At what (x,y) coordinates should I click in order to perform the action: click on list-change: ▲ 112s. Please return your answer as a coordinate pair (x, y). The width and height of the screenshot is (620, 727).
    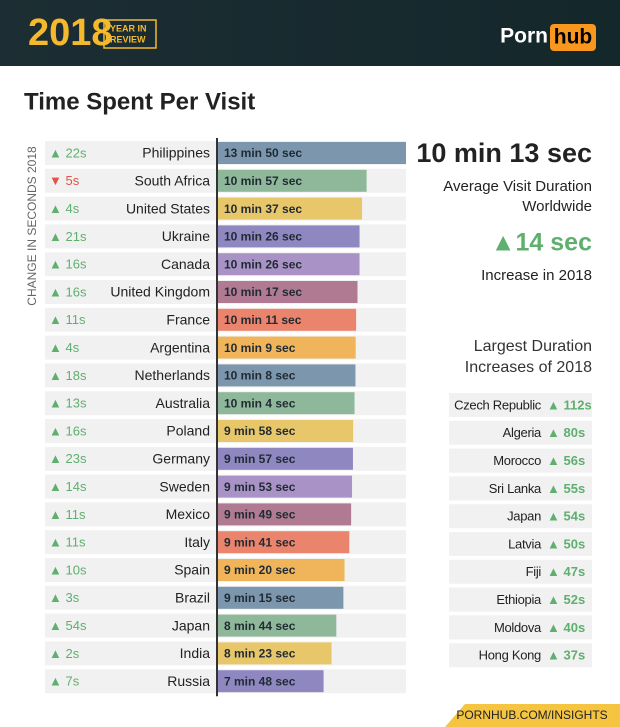
    Looking at the image, I should click on (569, 404).